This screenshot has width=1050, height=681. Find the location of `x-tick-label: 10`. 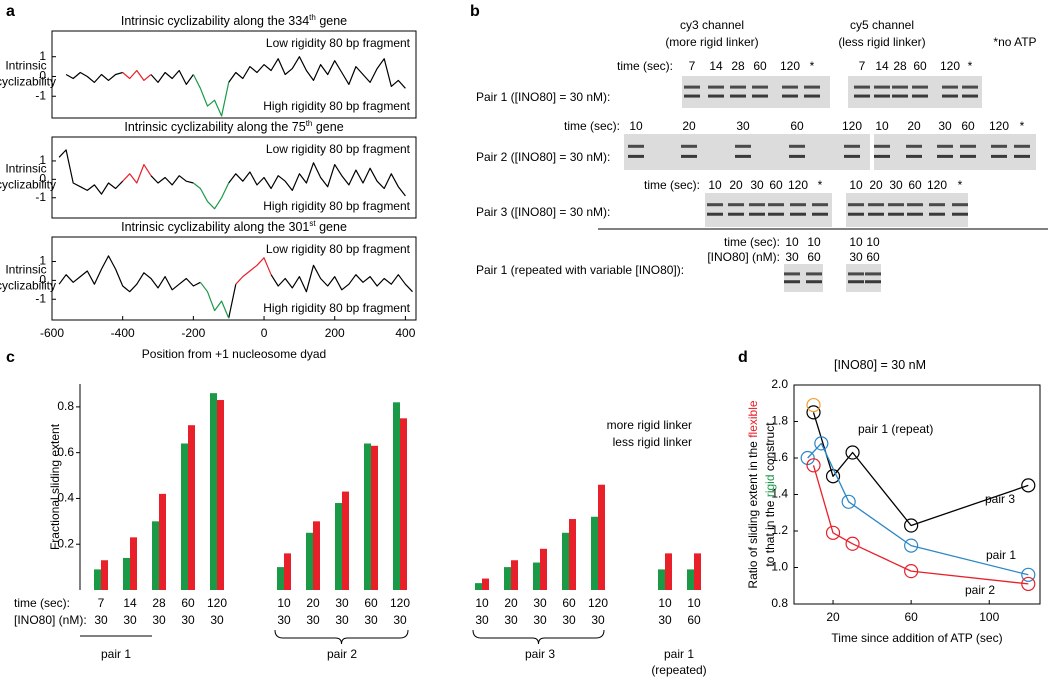

x-tick-label: 10 is located at coordinates (694, 603).